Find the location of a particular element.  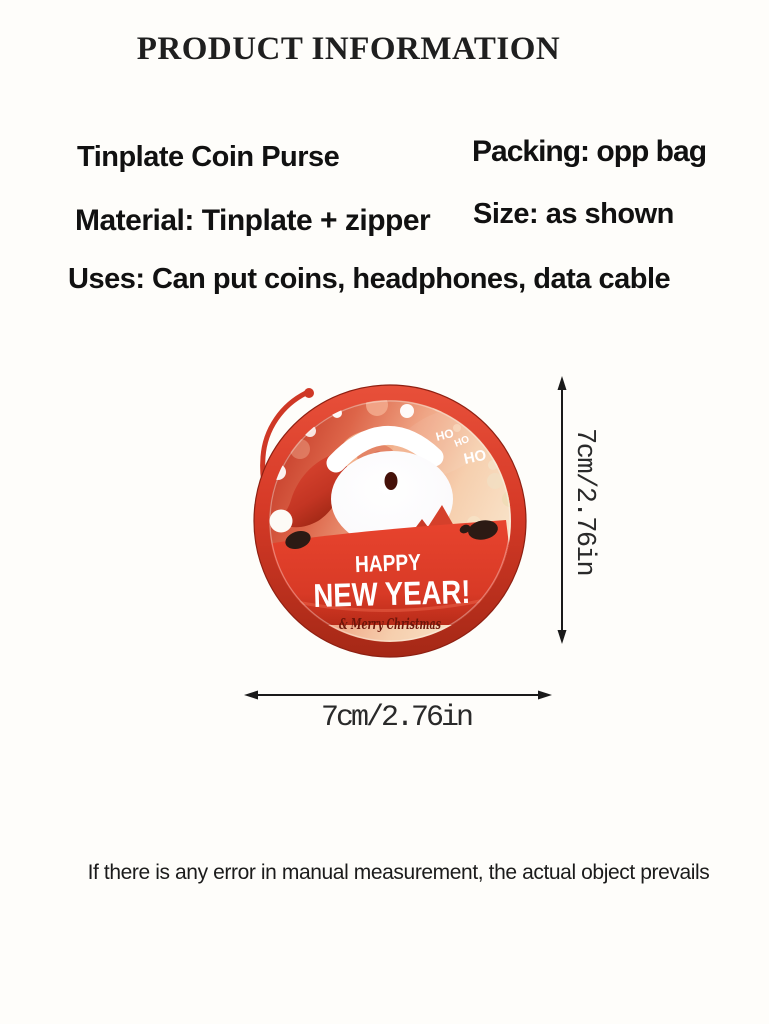

banner-new-year-text: NEW YEAR! is located at coordinates (392, 593).